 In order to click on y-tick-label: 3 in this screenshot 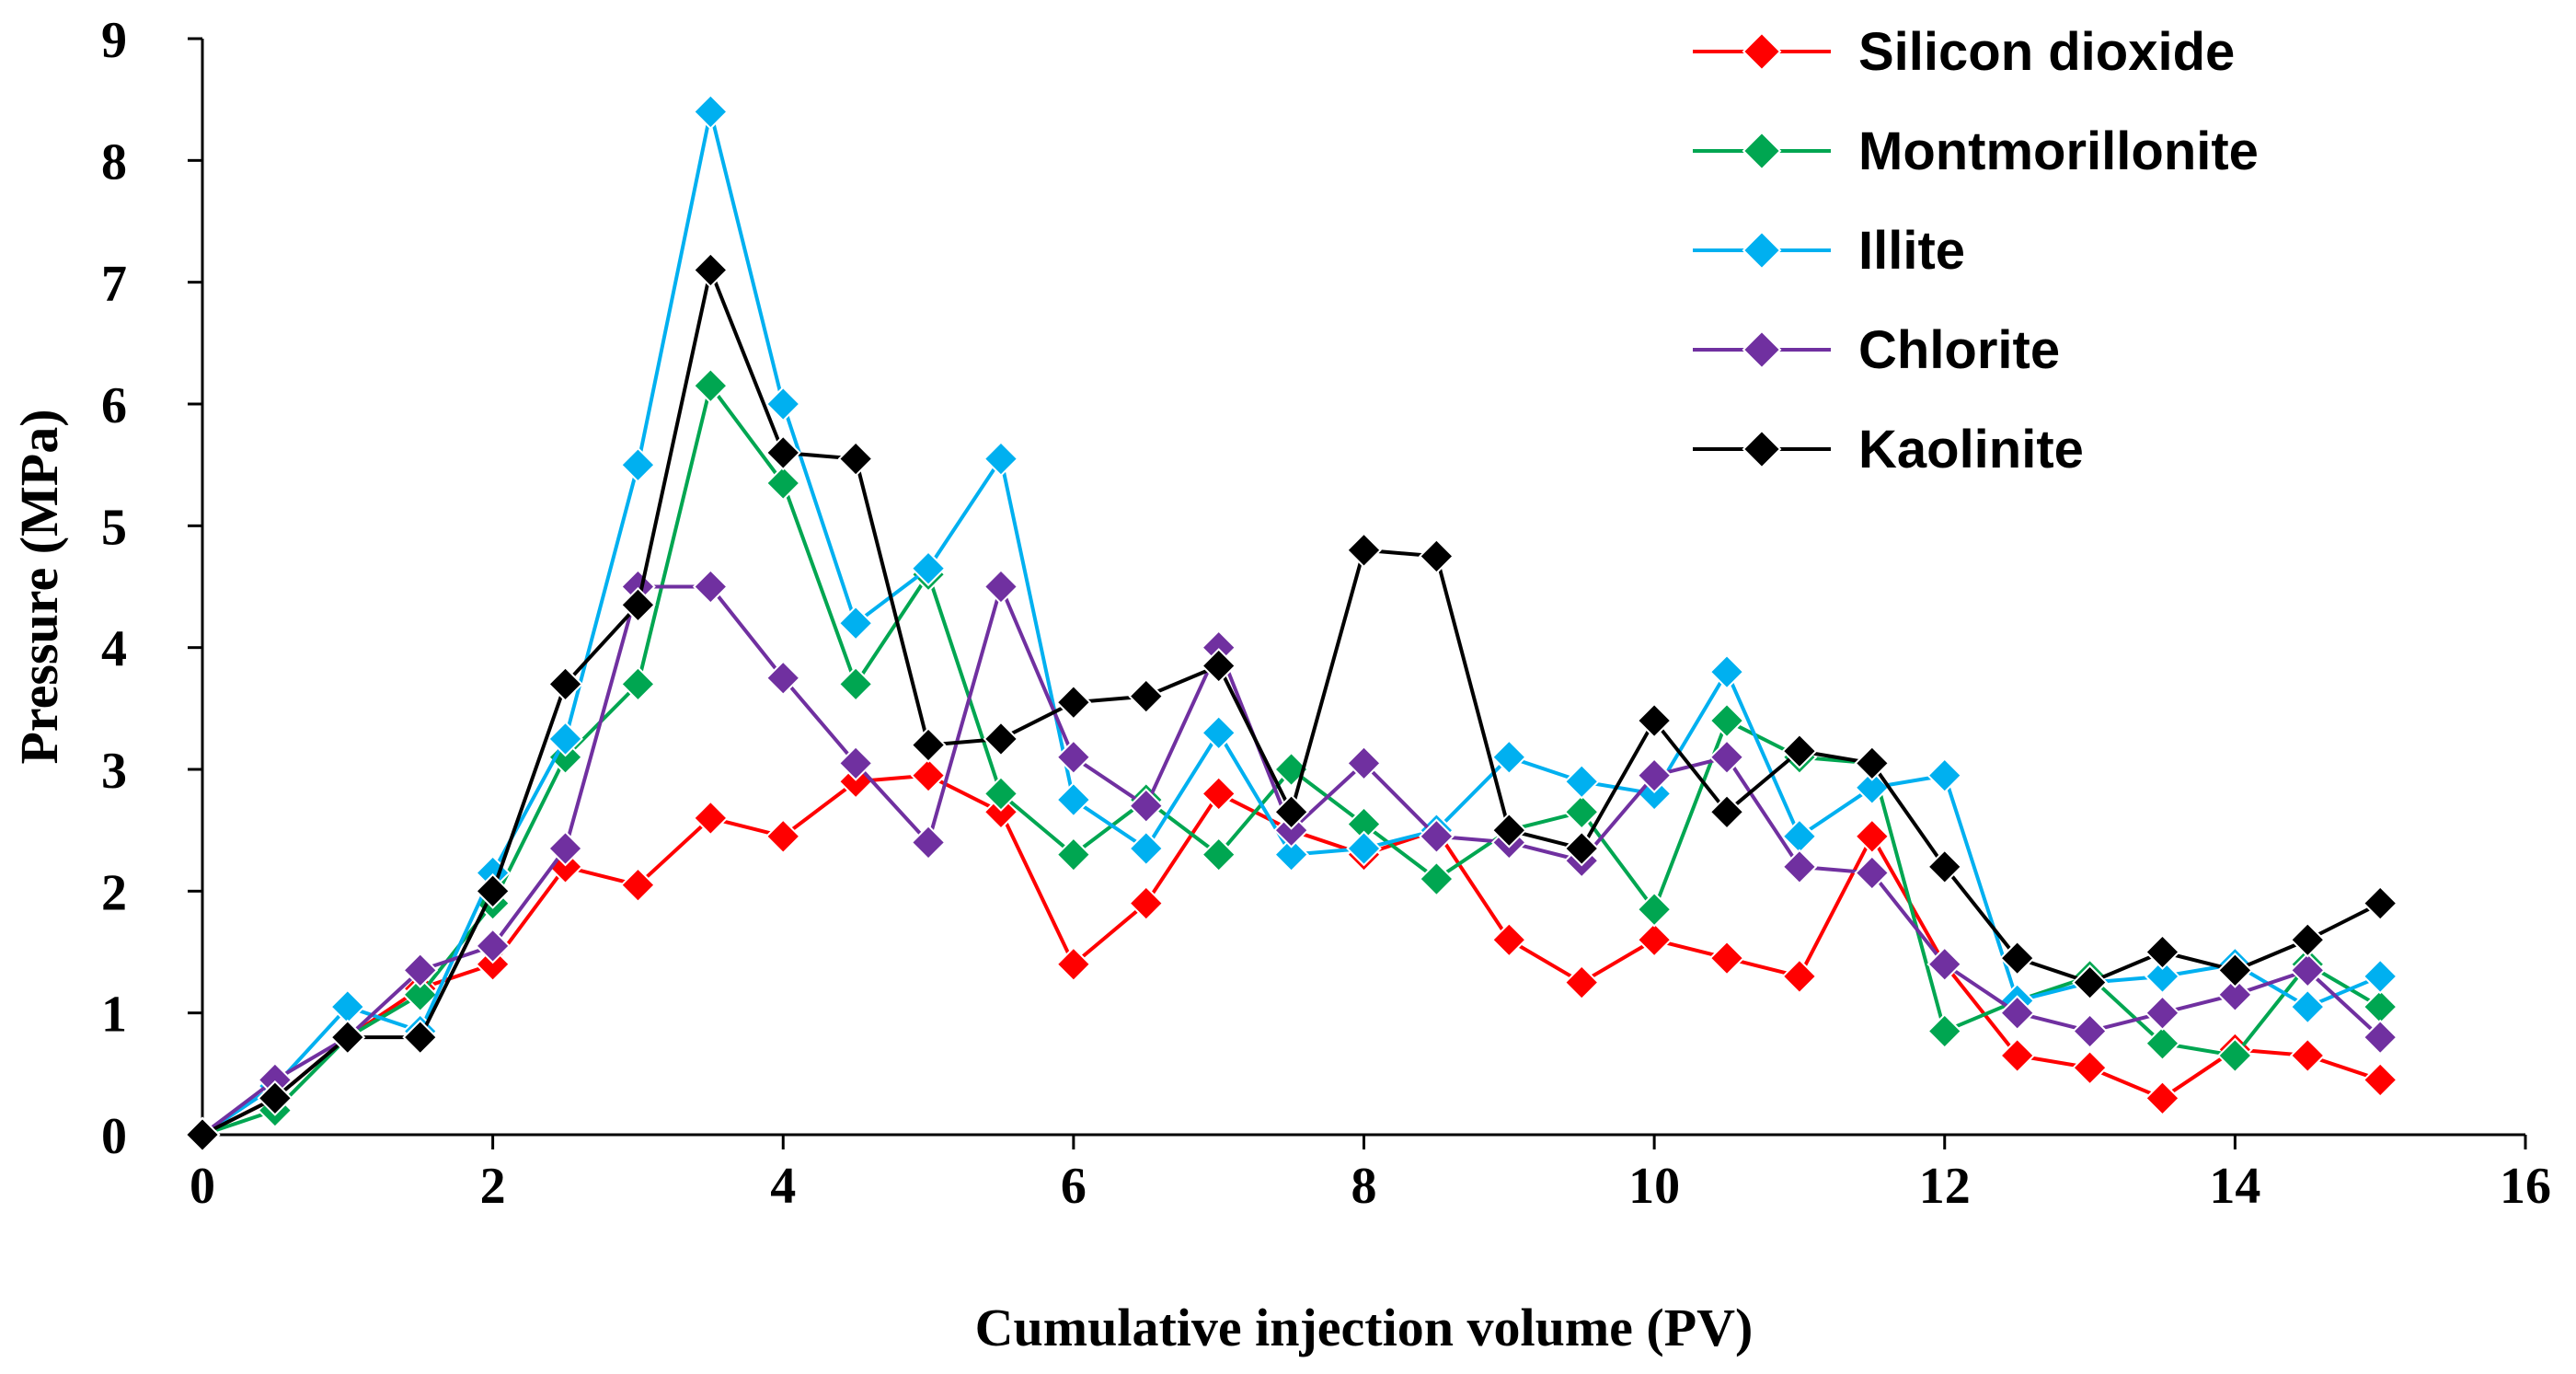, I will do `click(114, 771)`.